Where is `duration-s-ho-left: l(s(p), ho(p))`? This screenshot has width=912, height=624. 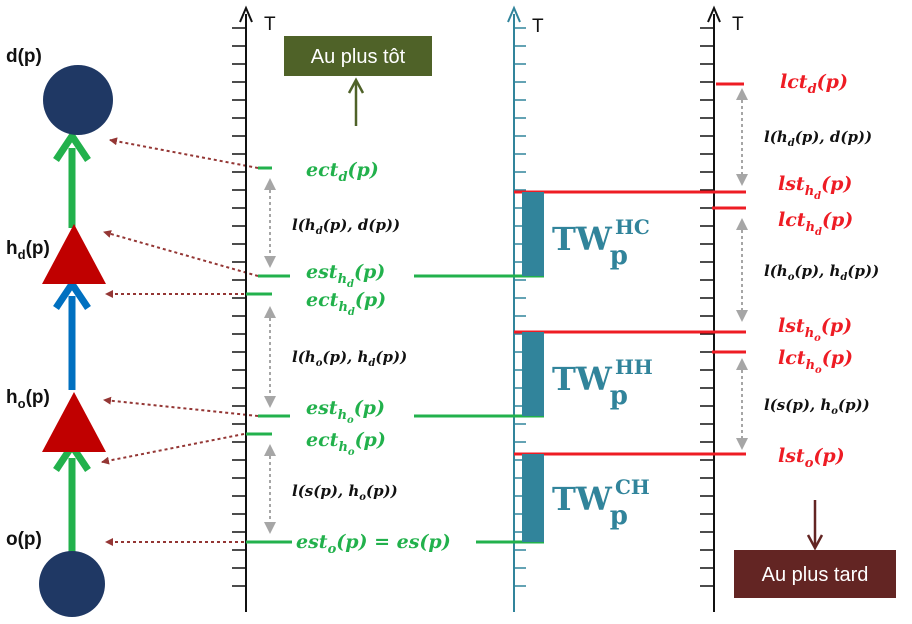 duration-s-ho-left: l(s(p), ho(p)) is located at coordinates (345, 492).